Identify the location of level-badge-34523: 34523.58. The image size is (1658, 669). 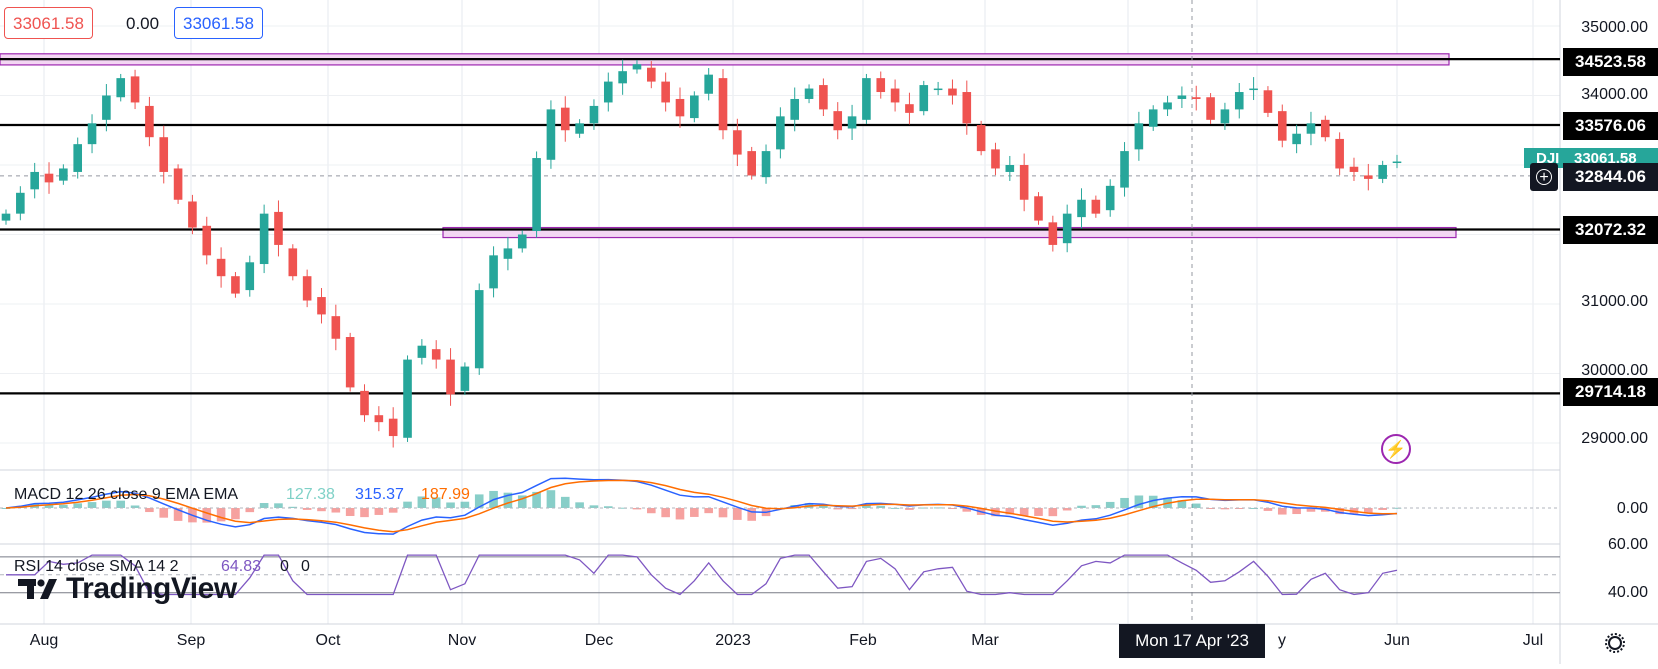
(1610, 62).